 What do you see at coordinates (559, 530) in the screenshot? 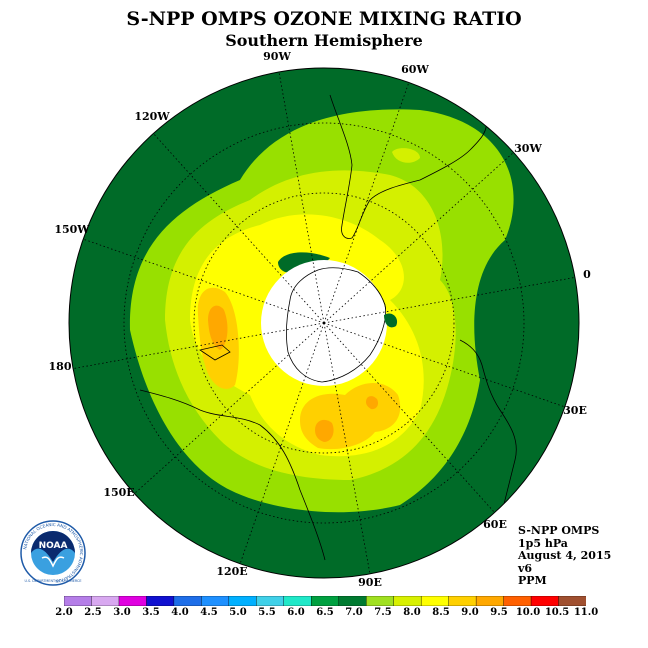
I see `instrument-label: S-NPP OMPS` at bounding box center [559, 530].